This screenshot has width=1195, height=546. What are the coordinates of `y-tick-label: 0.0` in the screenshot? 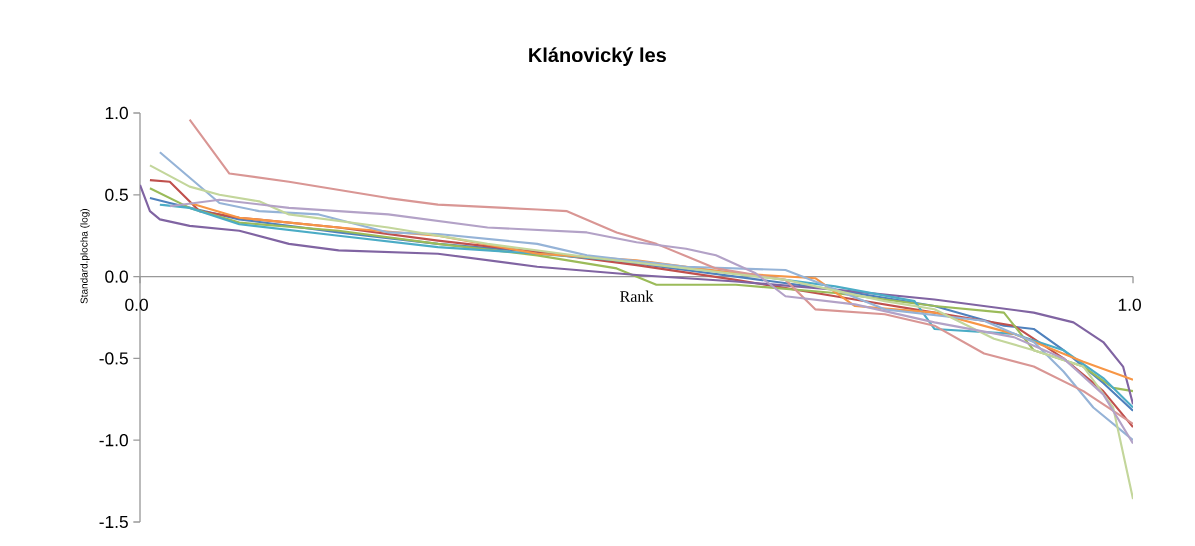 It's located at (116, 276).